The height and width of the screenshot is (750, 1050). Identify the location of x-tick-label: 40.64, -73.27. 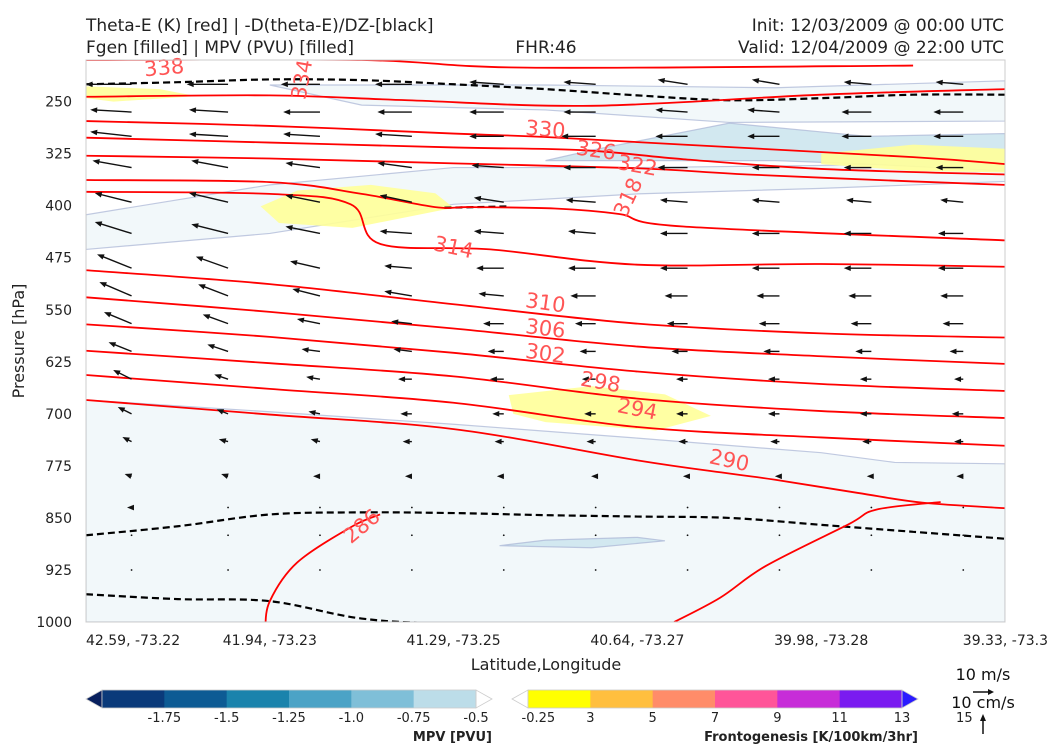
(637, 641).